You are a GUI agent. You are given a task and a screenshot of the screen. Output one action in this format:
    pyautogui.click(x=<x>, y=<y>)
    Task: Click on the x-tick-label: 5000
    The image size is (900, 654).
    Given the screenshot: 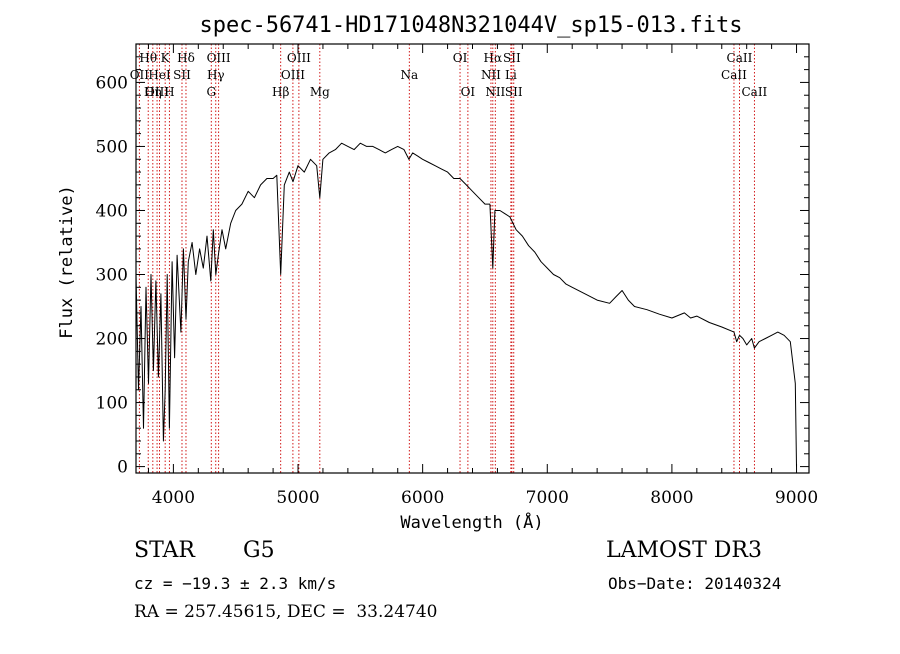 What is the action you would take?
    pyautogui.click(x=297, y=498)
    